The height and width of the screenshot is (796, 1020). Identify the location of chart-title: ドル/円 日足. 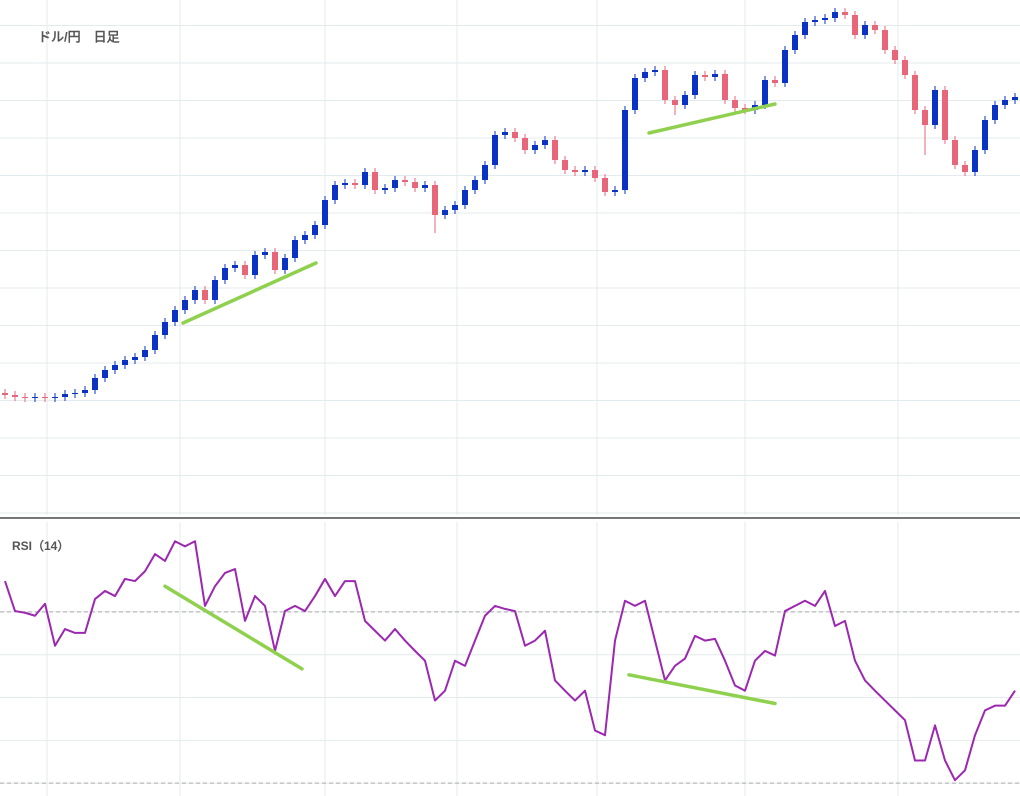
(79, 36).